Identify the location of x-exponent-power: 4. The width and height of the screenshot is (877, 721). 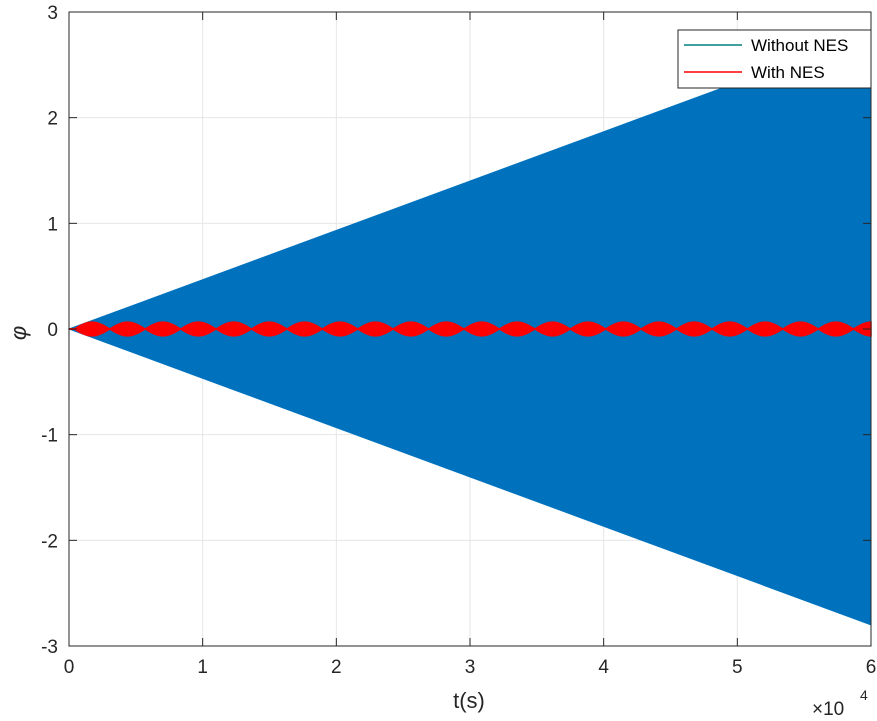
(864, 695).